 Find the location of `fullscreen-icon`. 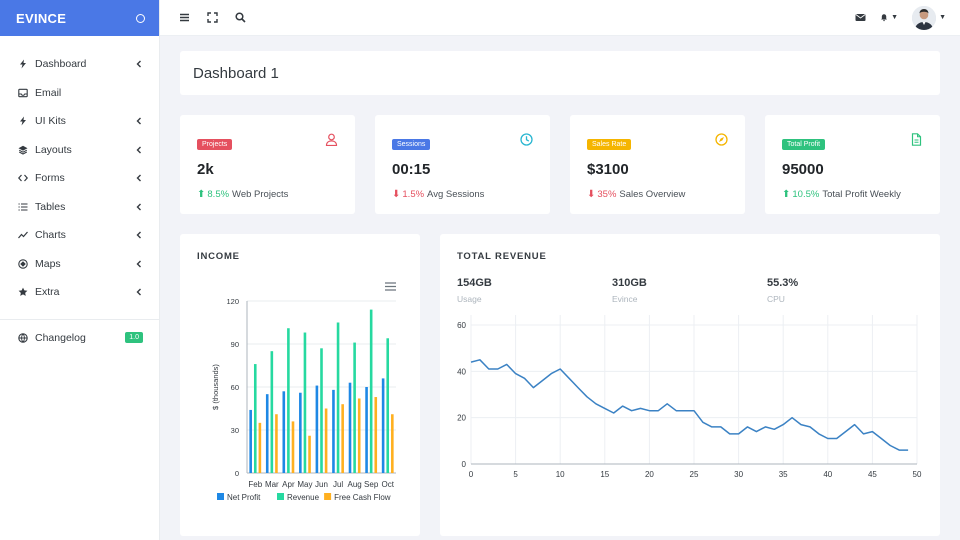

fullscreen-icon is located at coordinates (212, 18).